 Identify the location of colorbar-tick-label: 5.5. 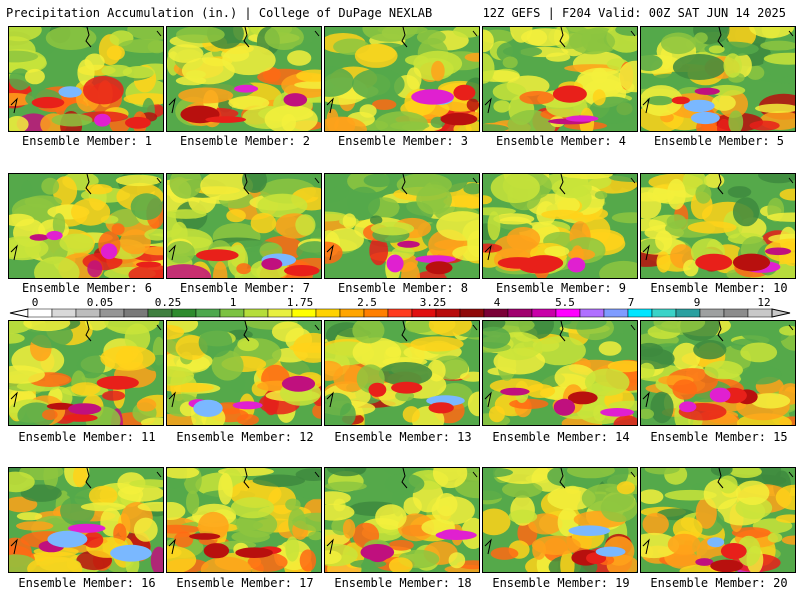
(565, 302).